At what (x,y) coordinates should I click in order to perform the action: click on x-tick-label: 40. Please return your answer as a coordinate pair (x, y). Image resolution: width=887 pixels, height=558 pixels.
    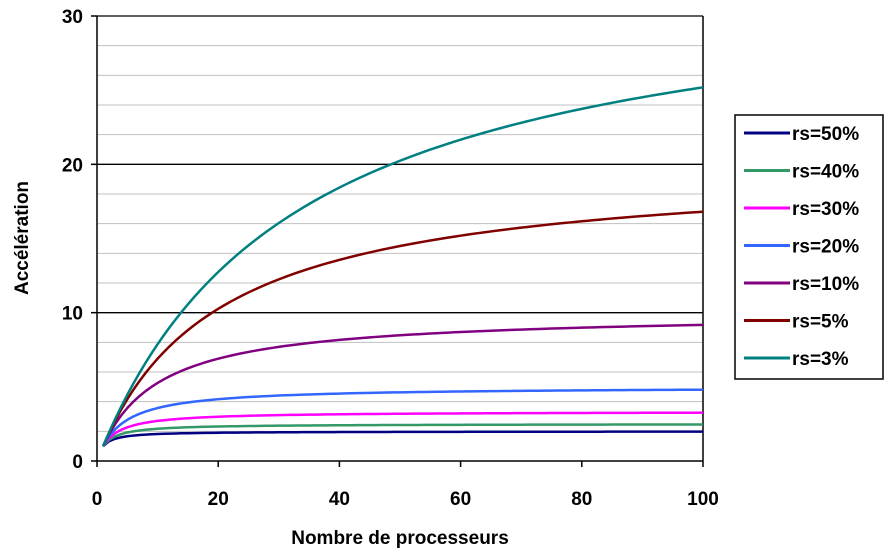
    Looking at the image, I should click on (339, 499).